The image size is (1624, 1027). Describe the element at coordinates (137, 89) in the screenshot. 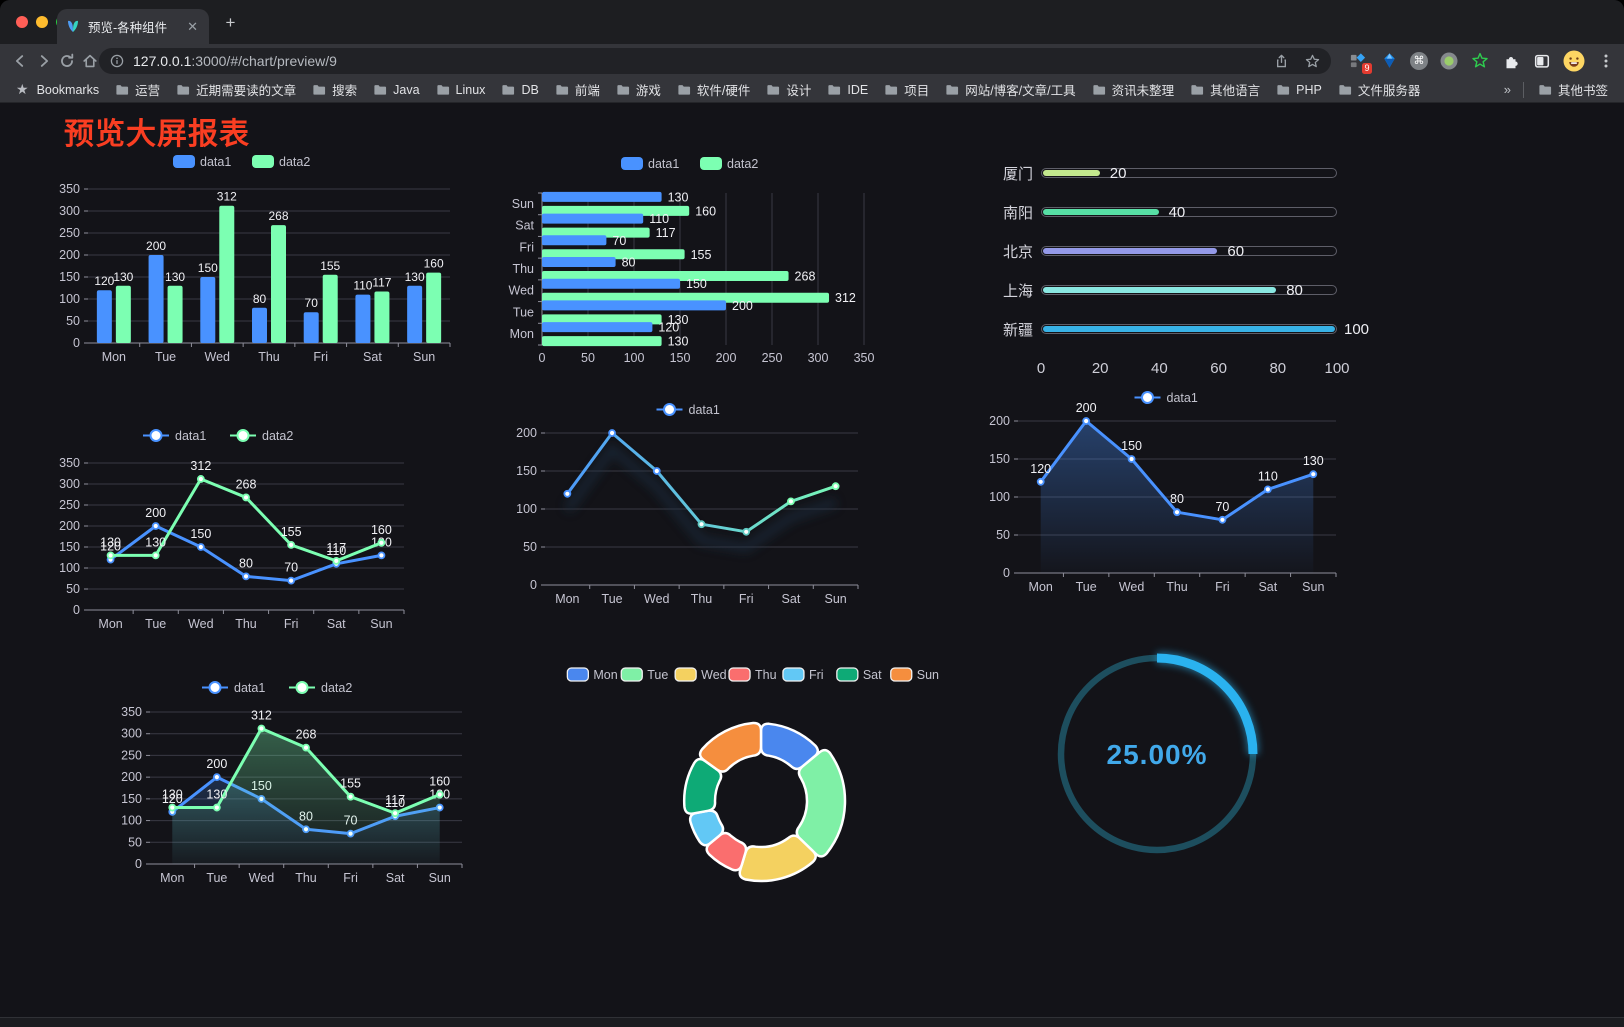

I see `bookmark-item: 运营` at that location.